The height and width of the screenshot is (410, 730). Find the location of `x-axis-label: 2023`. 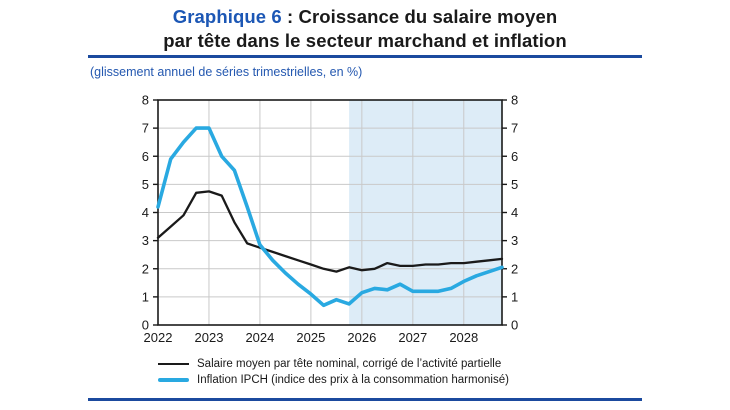

x-axis-label: 2023 is located at coordinates (209, 337).